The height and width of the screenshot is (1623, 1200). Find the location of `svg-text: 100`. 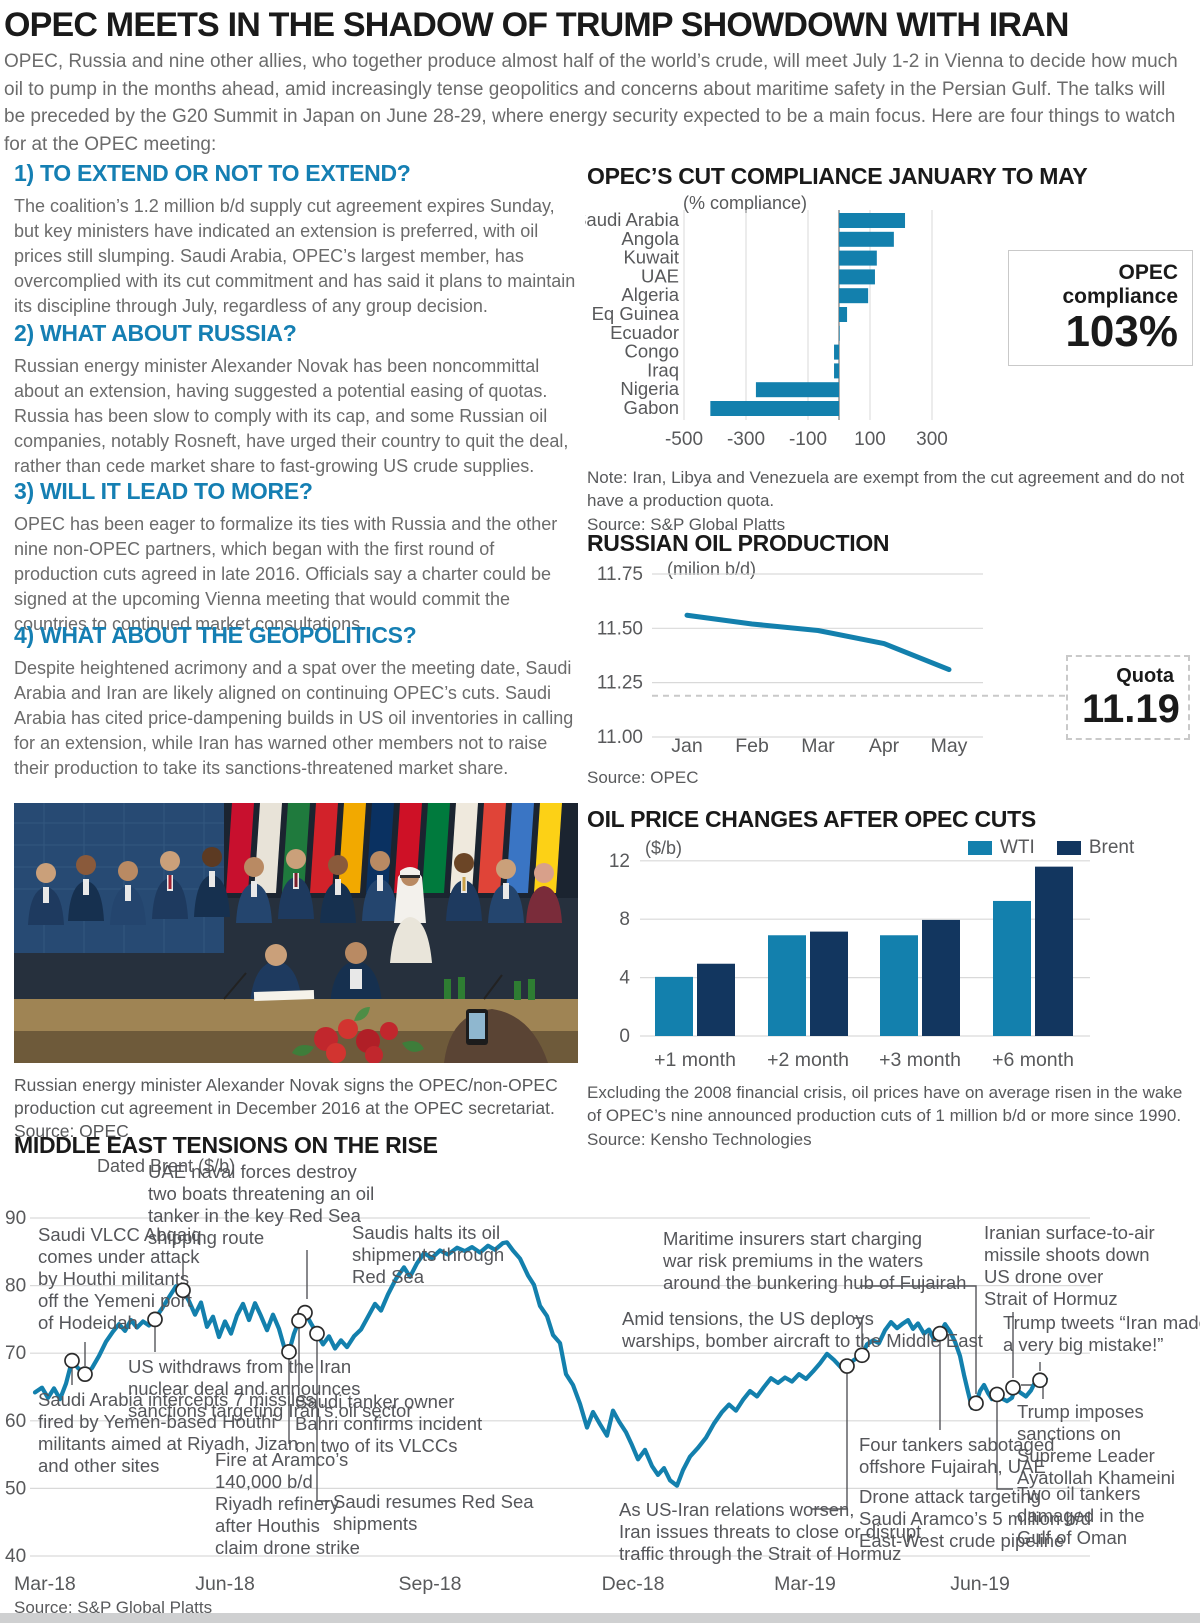

svg-text: 100 is located at coordinates (870, 439).